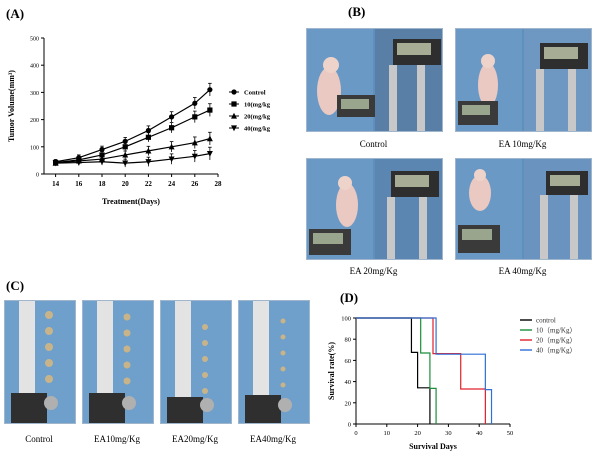 The height and width of the screenshot is (456, 600). Describe the element at coordinates (131, 201) in the screenshot. I see `x-axis-label: Treatment(Days)` at that location.